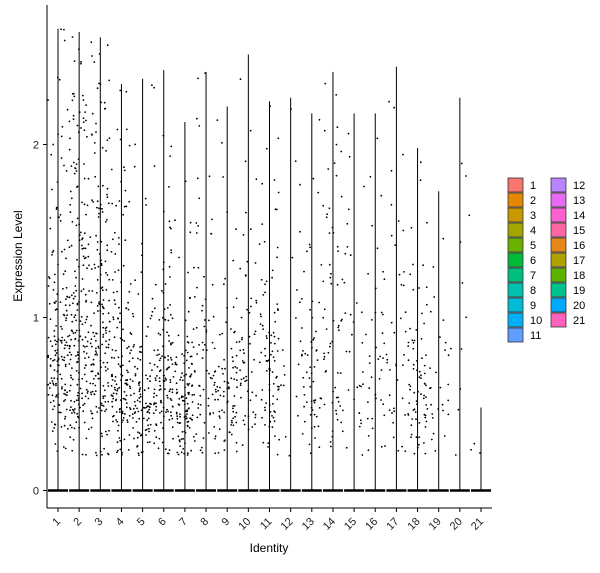 This screenshot has height=573, width=600. What do you see at coordinates (40, 319) in the screenshot?
I see `y-ticks: 012` at bounding box center [40, 319].